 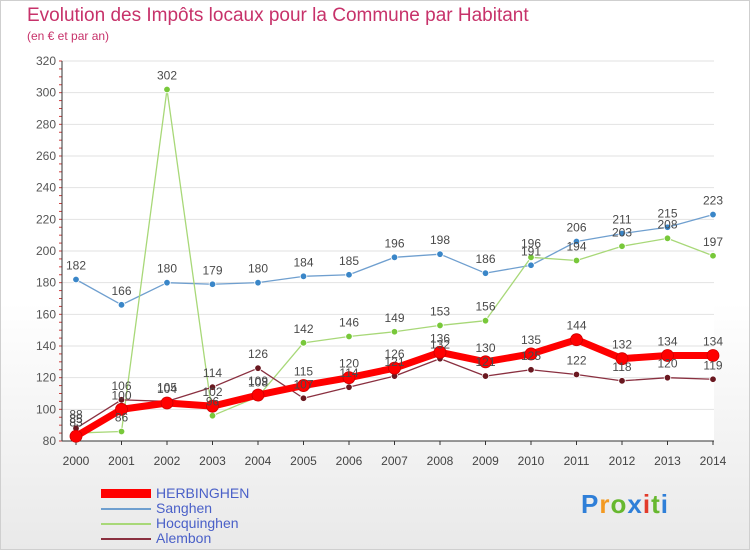 I want to click on data-label: 102, so click(x=212, y=392).